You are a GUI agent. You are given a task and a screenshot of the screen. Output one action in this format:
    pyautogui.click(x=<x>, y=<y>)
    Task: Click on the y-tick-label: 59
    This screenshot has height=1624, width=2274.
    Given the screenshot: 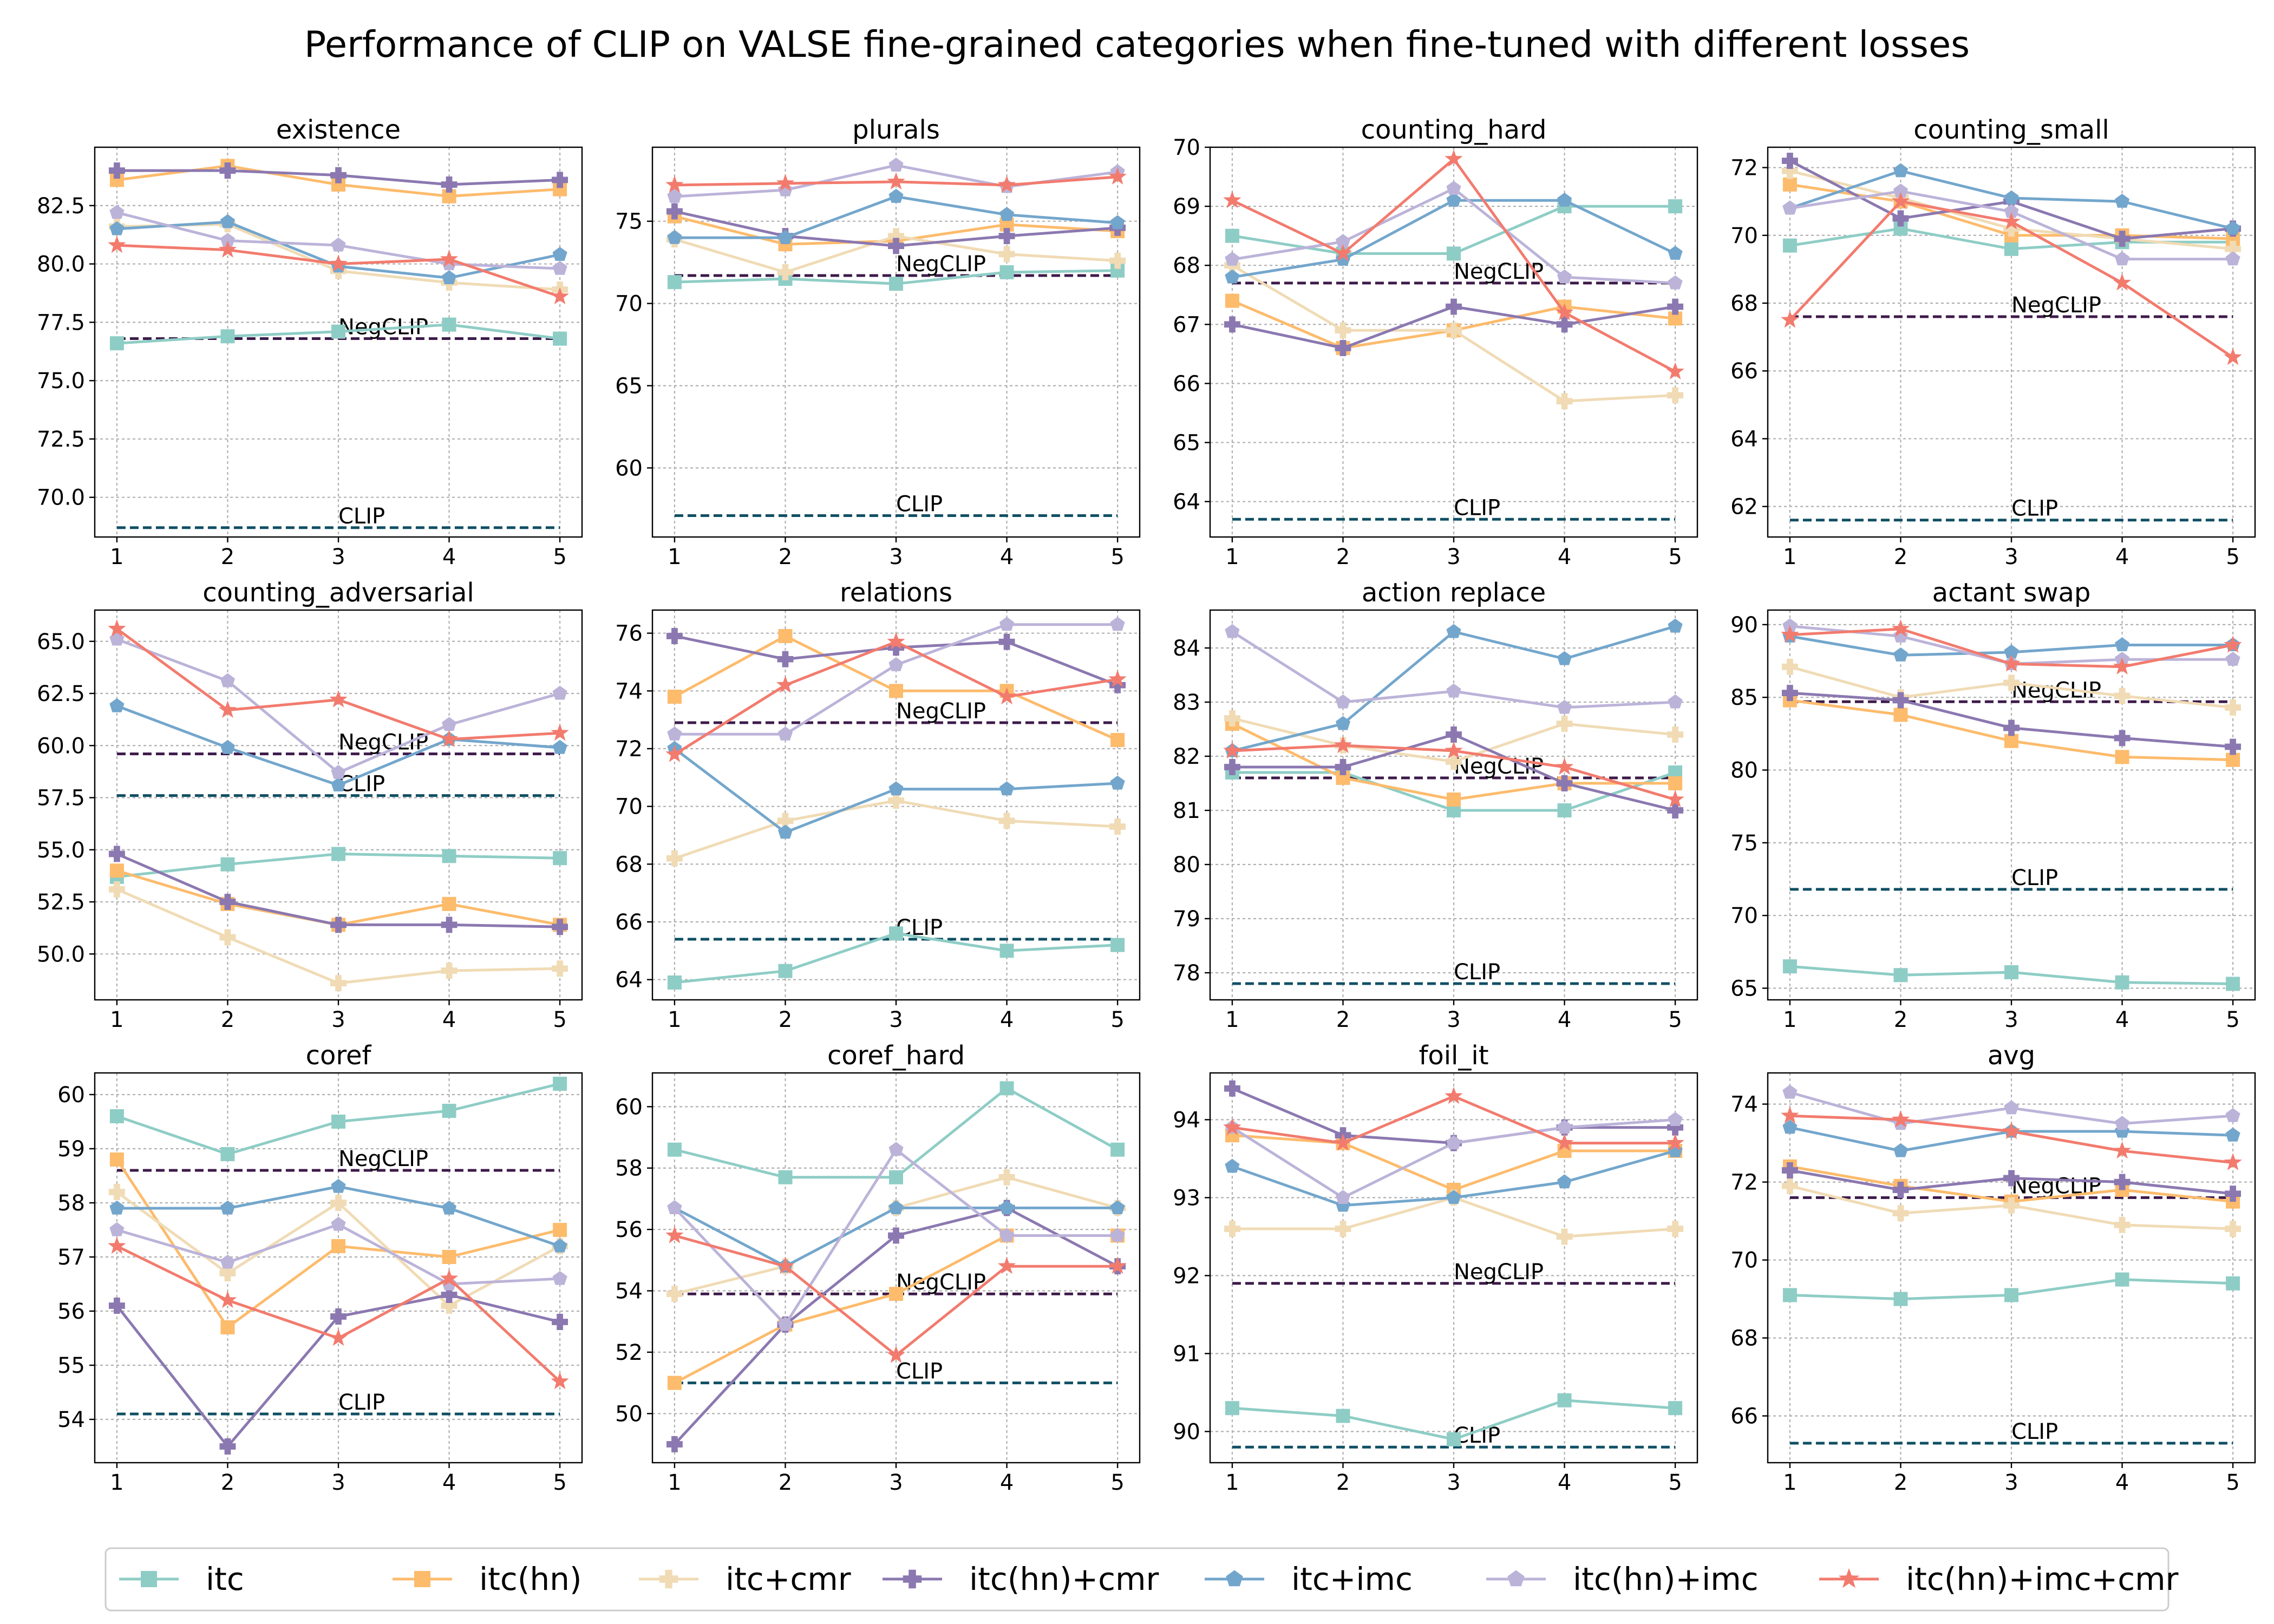 What is the action you would take?
    pyautogui.click(x=71, y=1149)
    